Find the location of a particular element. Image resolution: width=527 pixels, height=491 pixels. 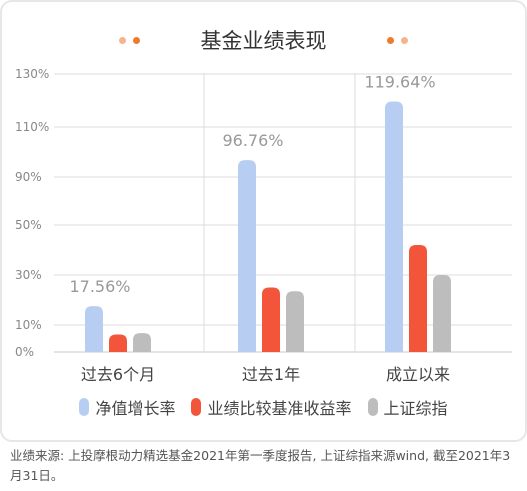

title-row: 基金业绩表现 is located at coordinates (263, 41).